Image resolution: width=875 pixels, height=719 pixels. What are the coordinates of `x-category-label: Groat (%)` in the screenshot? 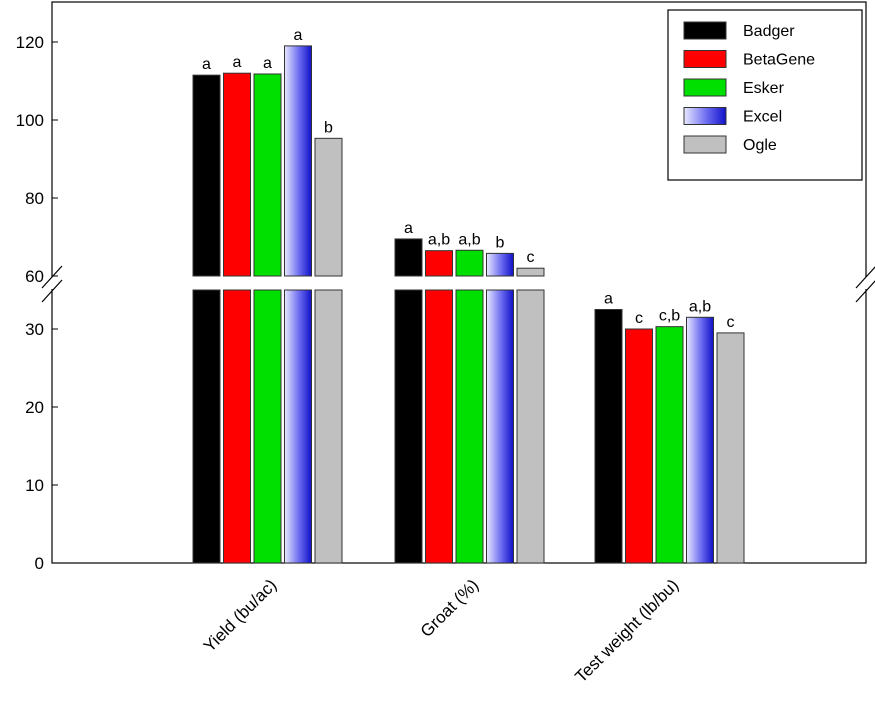 It's located at (450, 608).